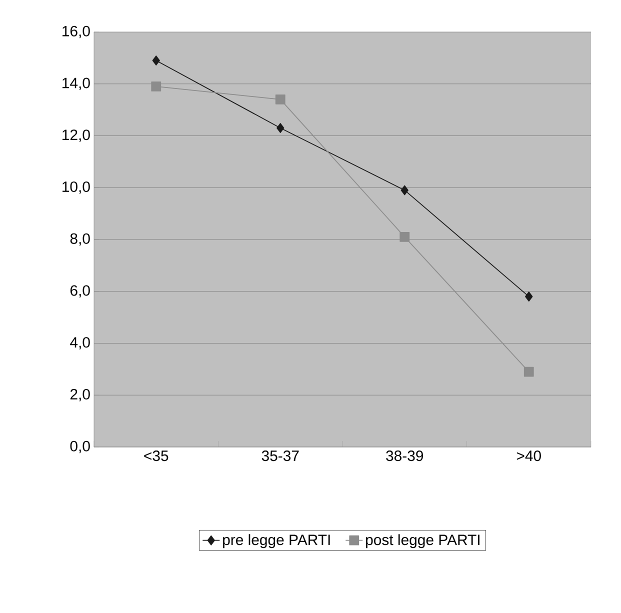  I want to click on x-tick-label: >40, so click(528, 456).